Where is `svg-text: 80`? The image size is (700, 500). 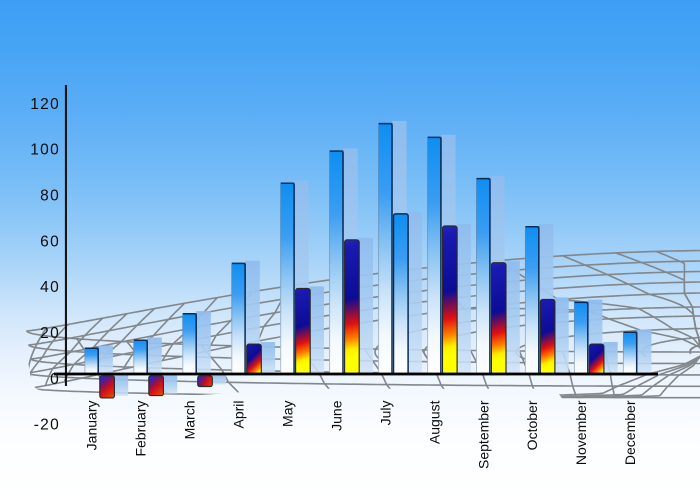
svg-text: 80 is located at coordinates (50, 196).